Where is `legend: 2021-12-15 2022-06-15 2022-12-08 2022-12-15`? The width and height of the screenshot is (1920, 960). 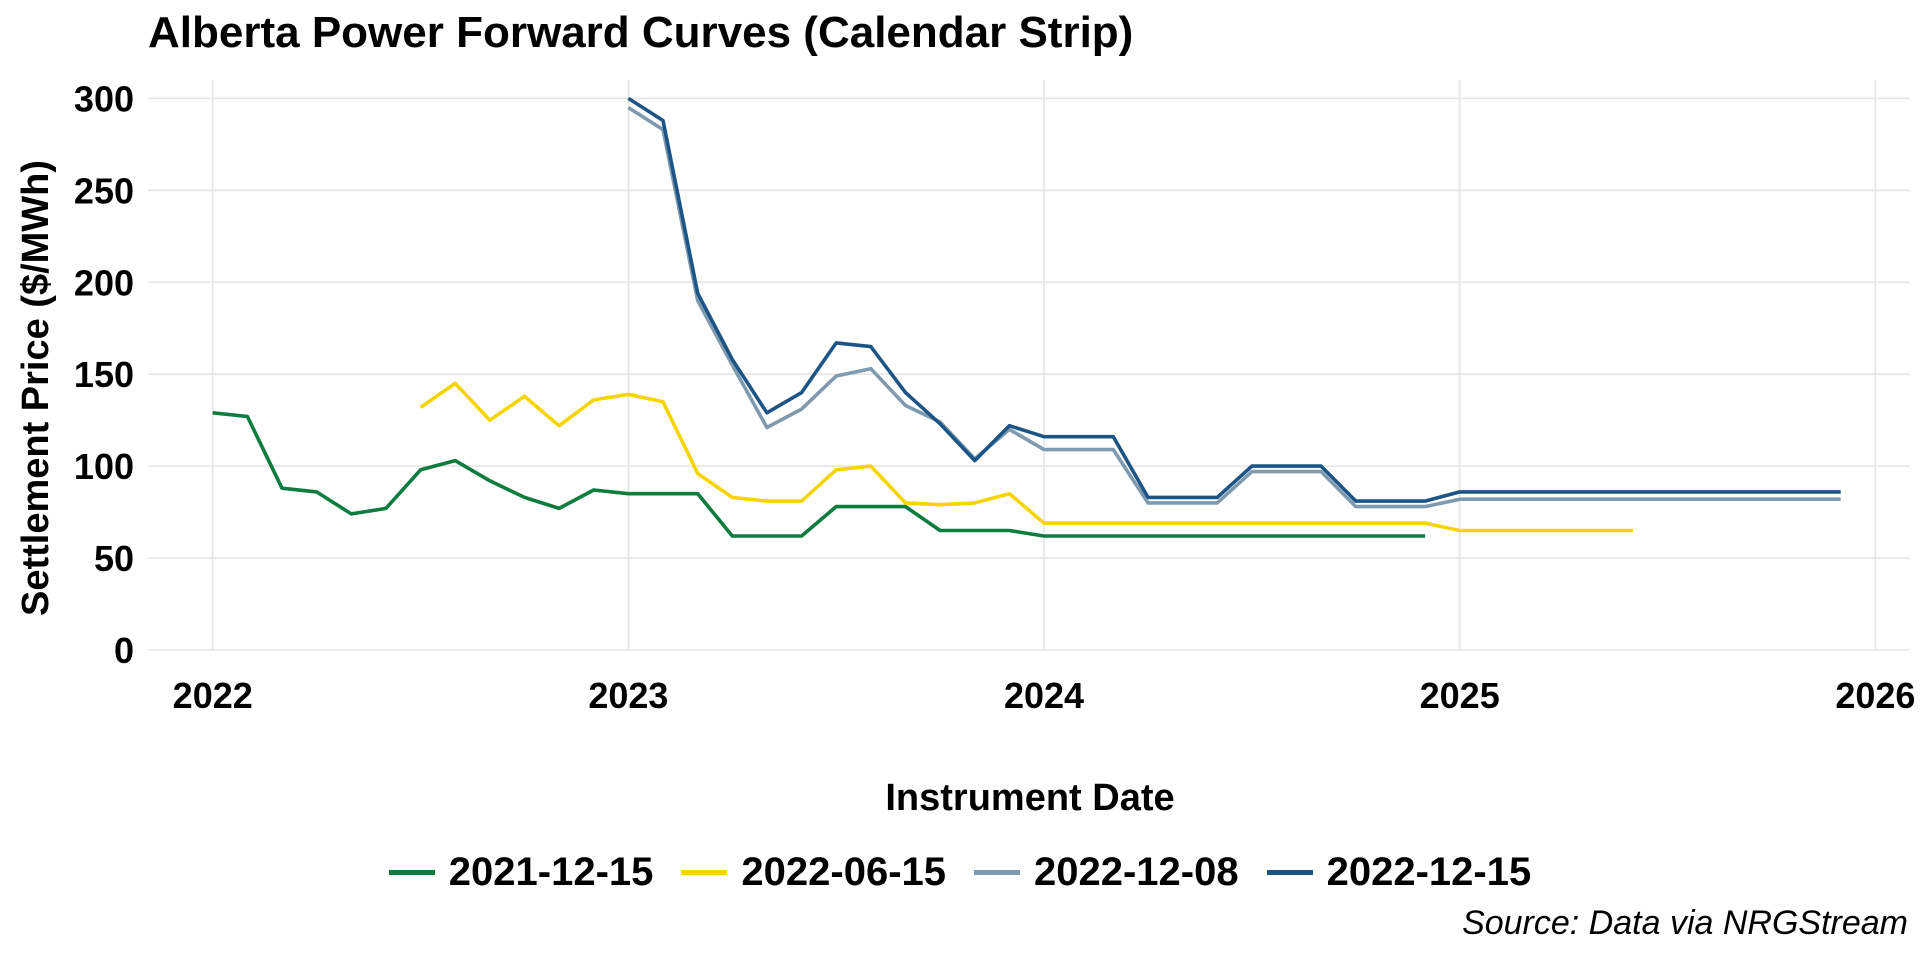
legend: 2021-12-15 2022-06-15 2022-12-08 2022-12-15 is located at coordinates (960, 872).